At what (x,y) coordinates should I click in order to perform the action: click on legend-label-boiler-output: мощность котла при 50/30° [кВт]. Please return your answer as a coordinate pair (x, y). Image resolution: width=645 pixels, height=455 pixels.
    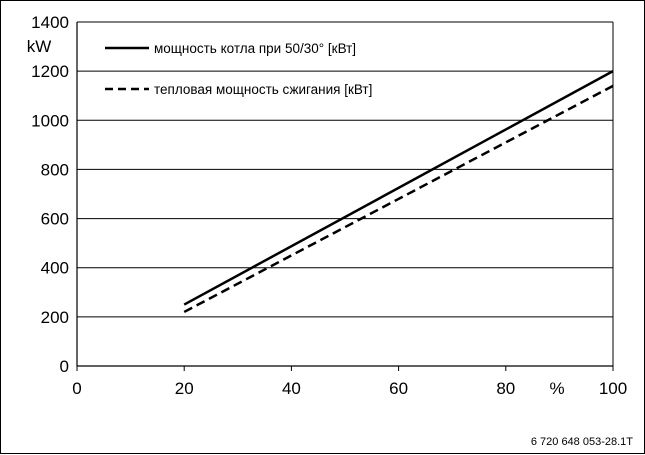
    Looking at the image, I should click on (255, 48).